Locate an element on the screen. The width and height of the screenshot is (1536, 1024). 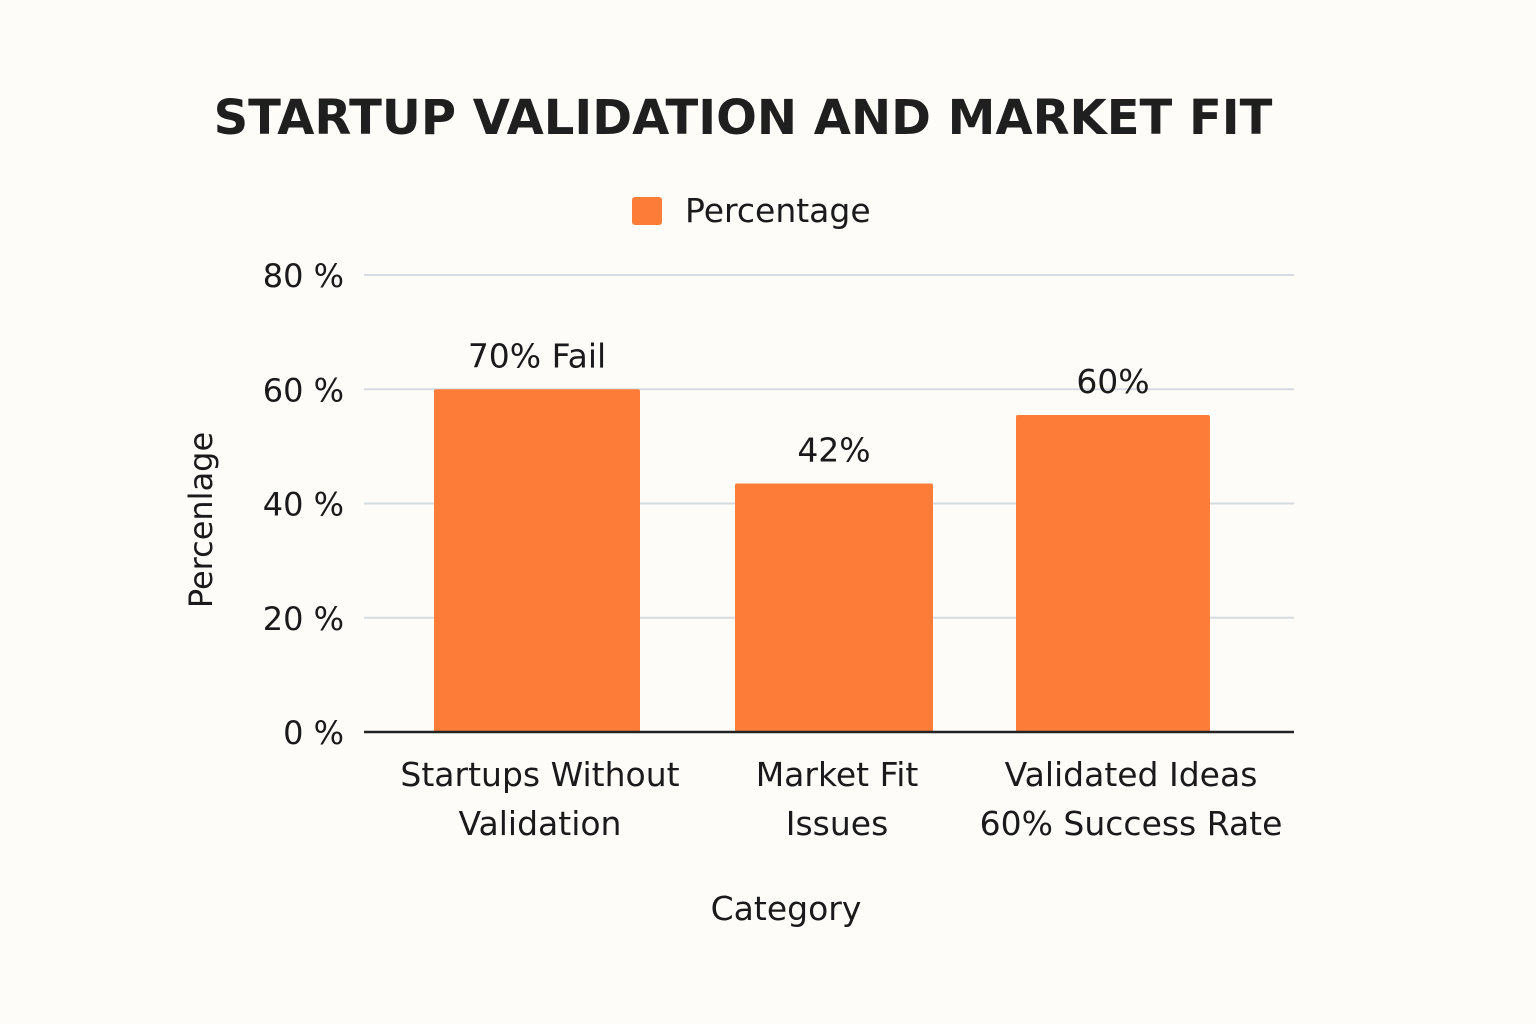
data-label: 42% is located at coordinates (833, 450).